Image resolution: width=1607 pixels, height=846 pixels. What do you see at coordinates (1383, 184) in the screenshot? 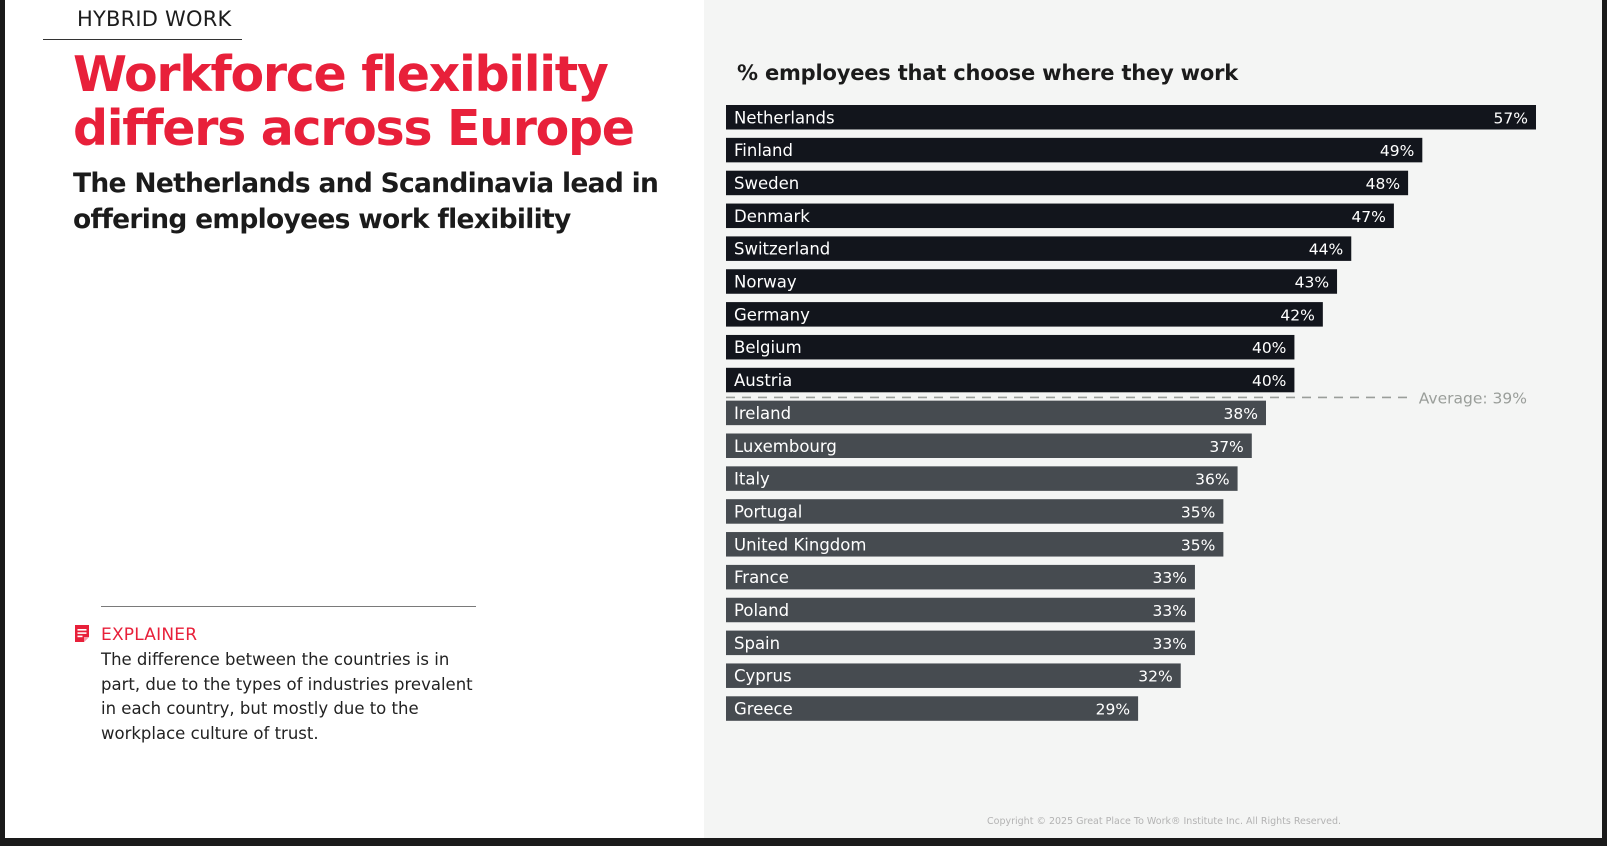
I see `bar-value-label: 48%` at bounding box center [1383, 184].